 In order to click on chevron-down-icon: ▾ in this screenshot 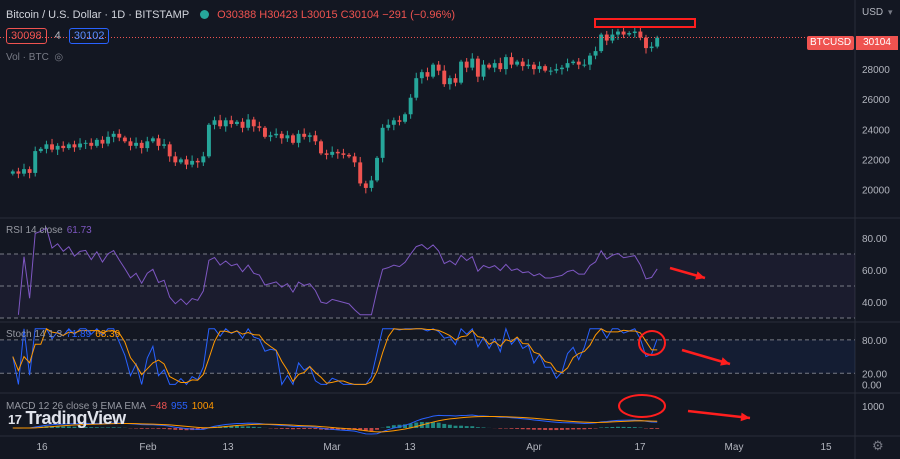, I will do `click(890, 12)`.